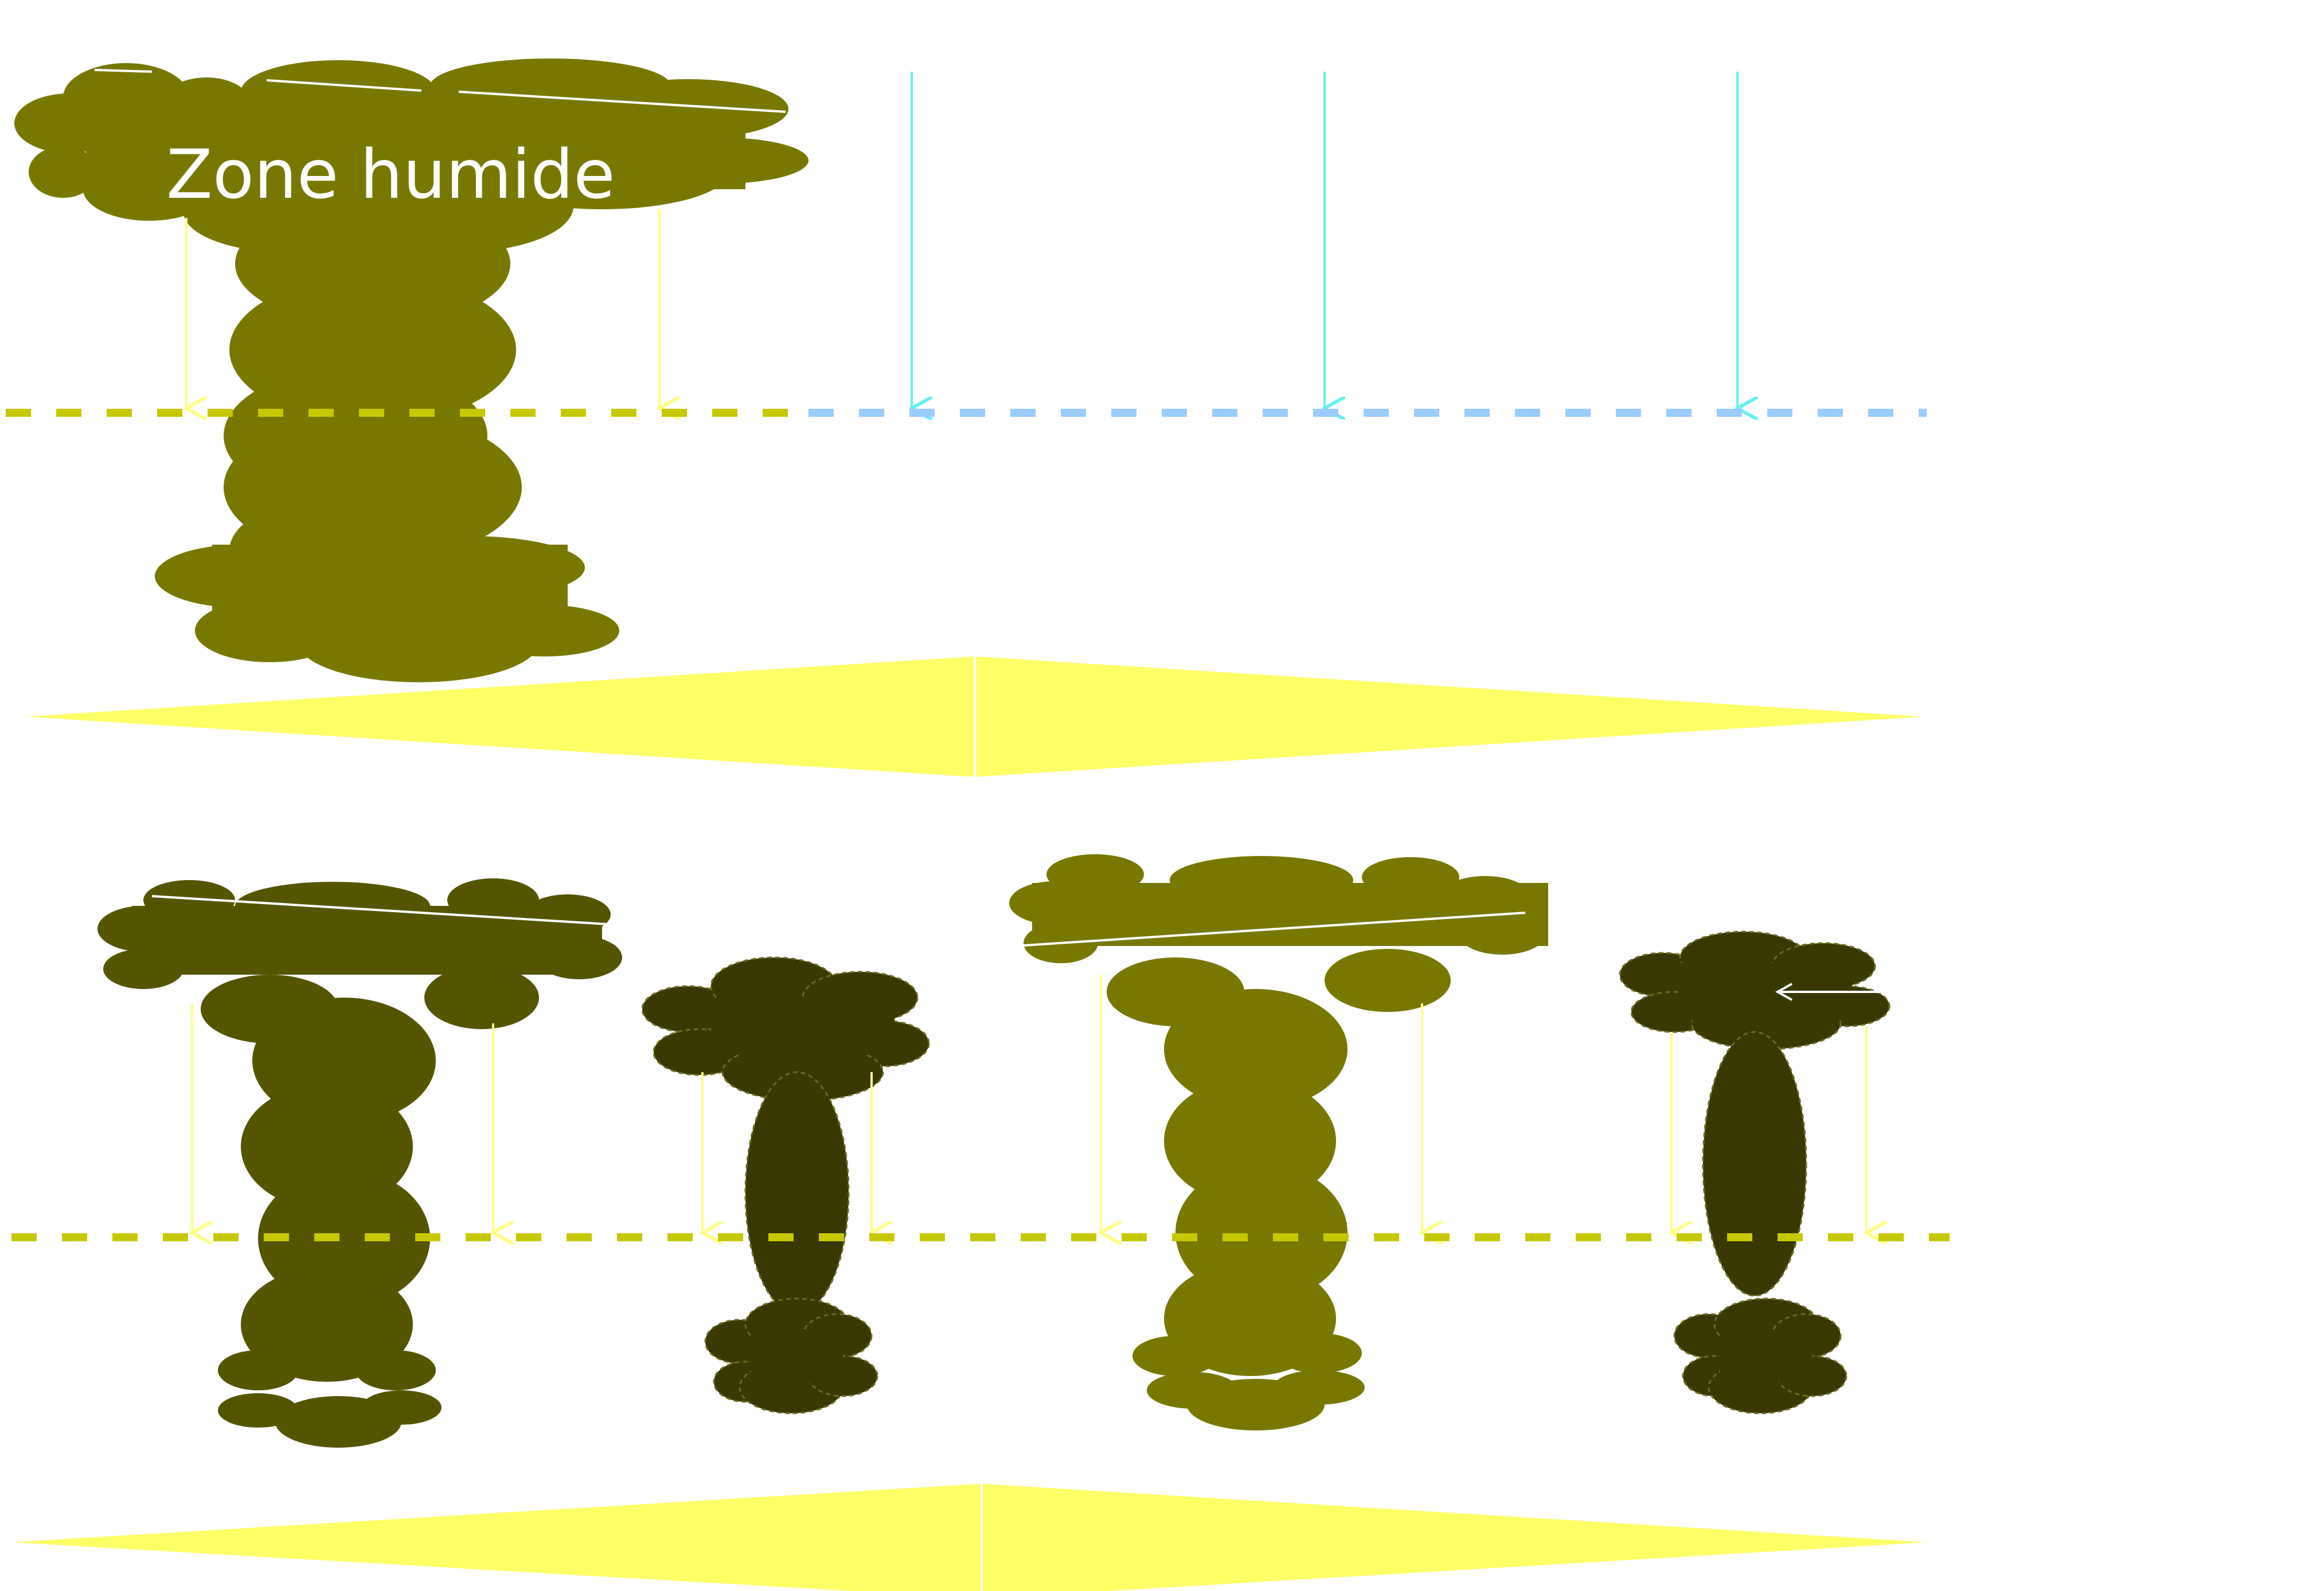 The width and height of the screenshot is (2324, 1591). What do you see at coordinates (1783, 992) in the screenshot?
I see `arrow-head-left-icon` at bounding box center [1783, 992].